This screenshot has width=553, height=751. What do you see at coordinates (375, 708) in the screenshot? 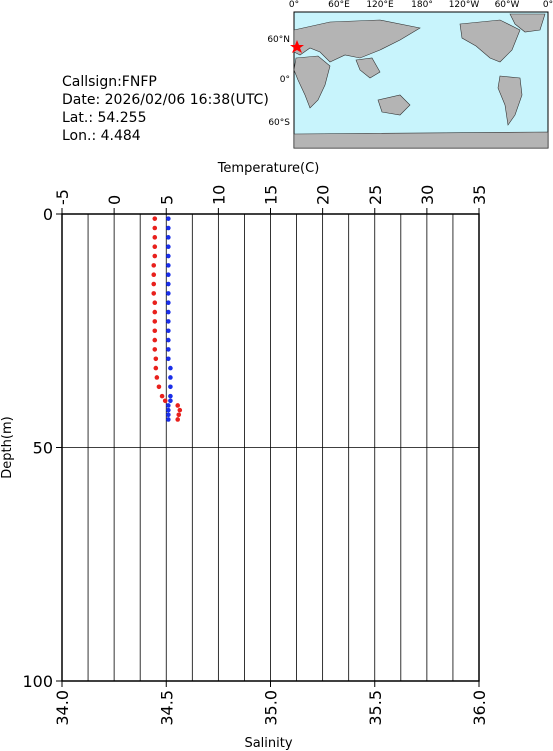
I see `x2-tick-label: 35.5` at bounding box center [375, 708].